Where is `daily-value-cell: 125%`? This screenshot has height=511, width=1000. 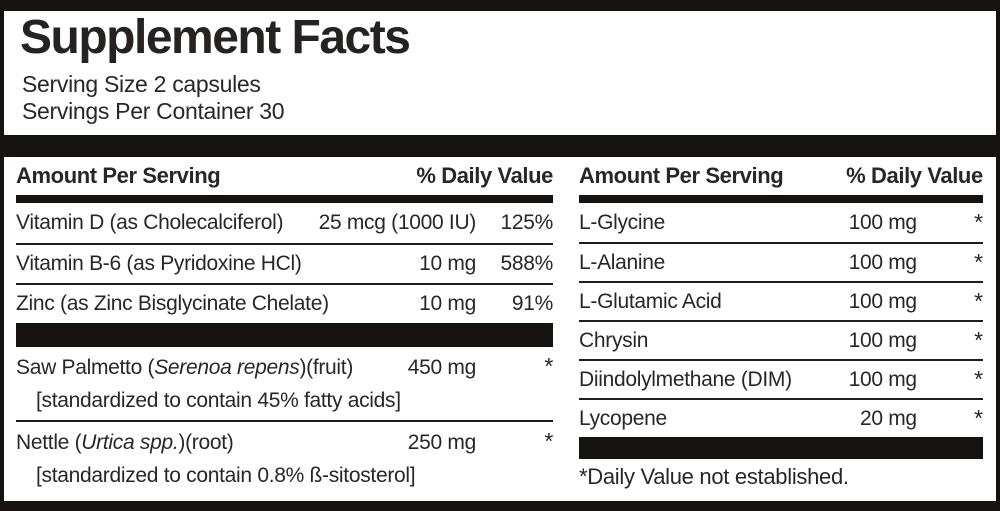 daily-value-cell: 125% is located at coordinates (526, 223).